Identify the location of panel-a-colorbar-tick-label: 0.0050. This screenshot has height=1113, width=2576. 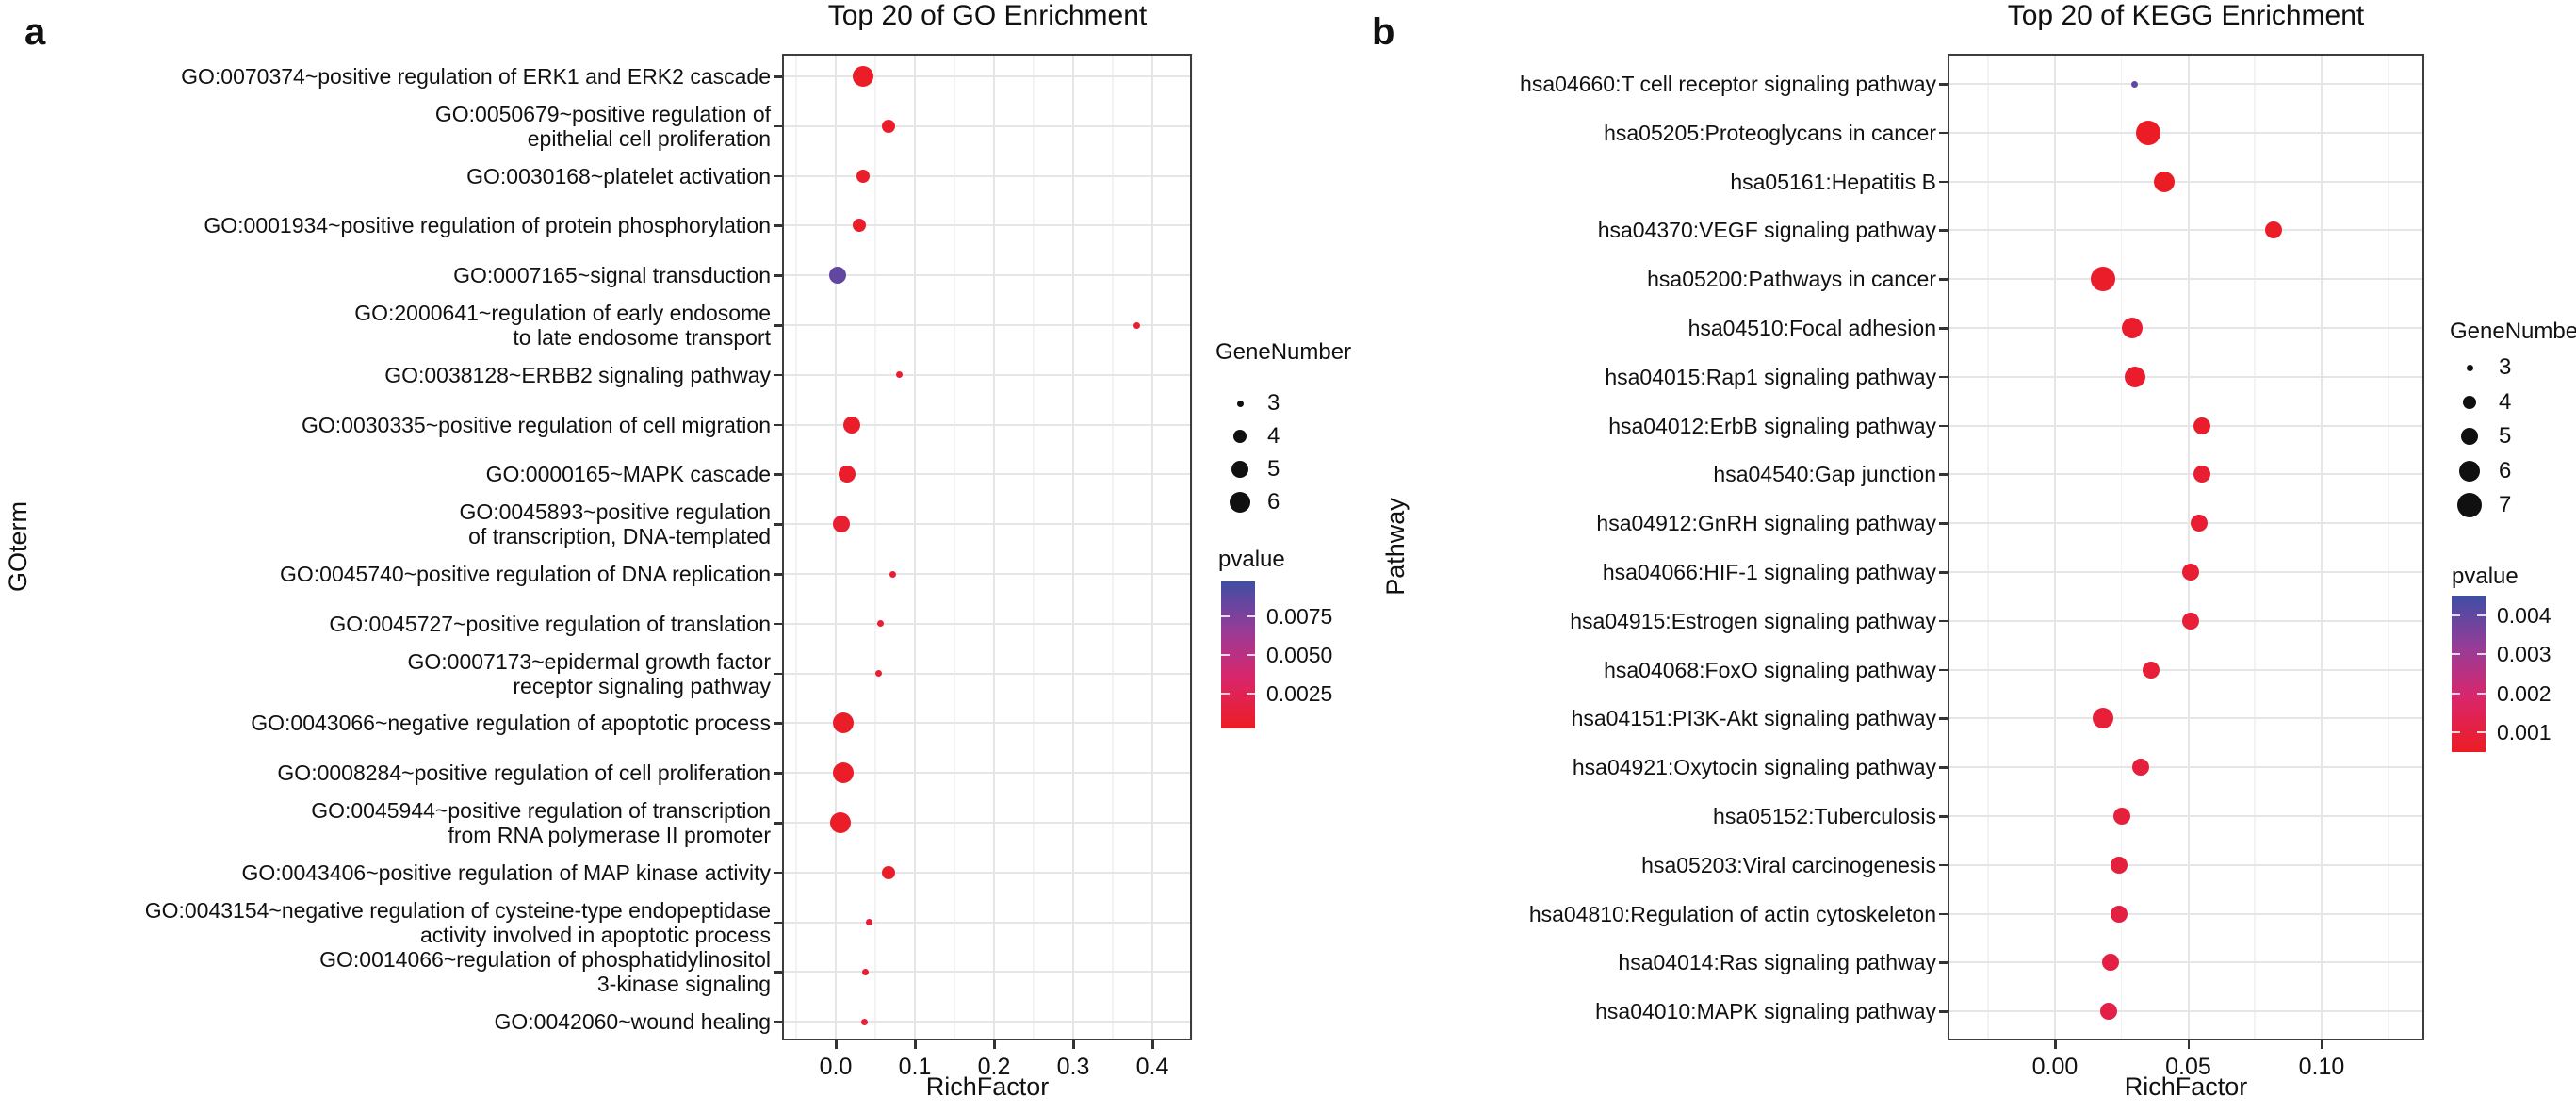
(1299, 655).